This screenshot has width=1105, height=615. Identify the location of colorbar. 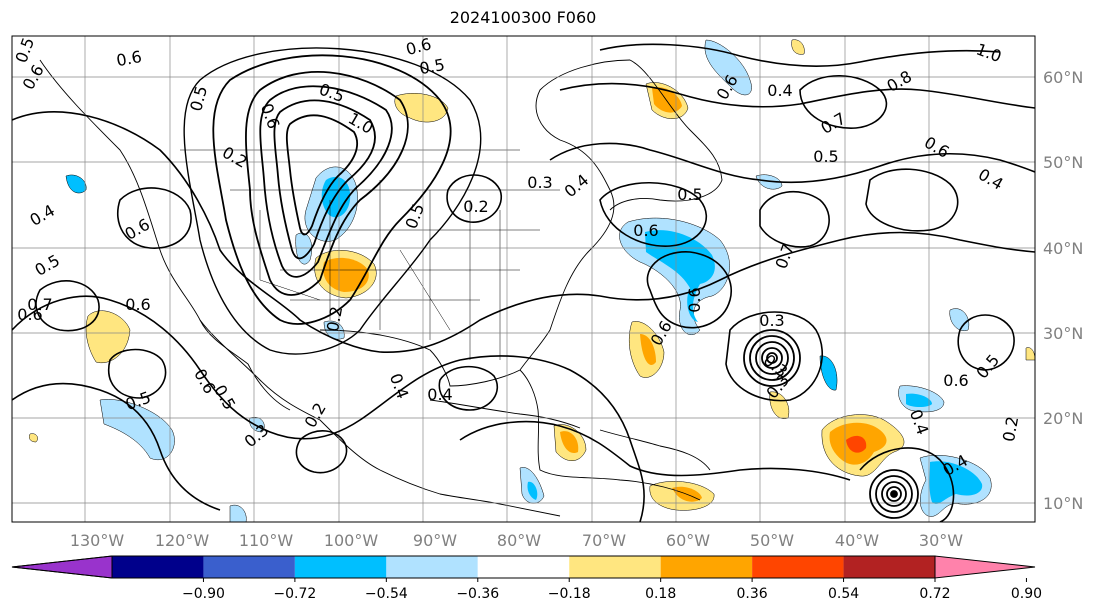
(523, 568).